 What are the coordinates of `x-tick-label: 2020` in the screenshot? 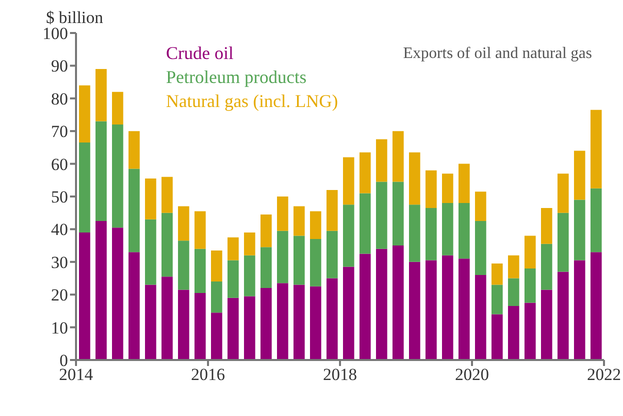 It's located at (472, 374).